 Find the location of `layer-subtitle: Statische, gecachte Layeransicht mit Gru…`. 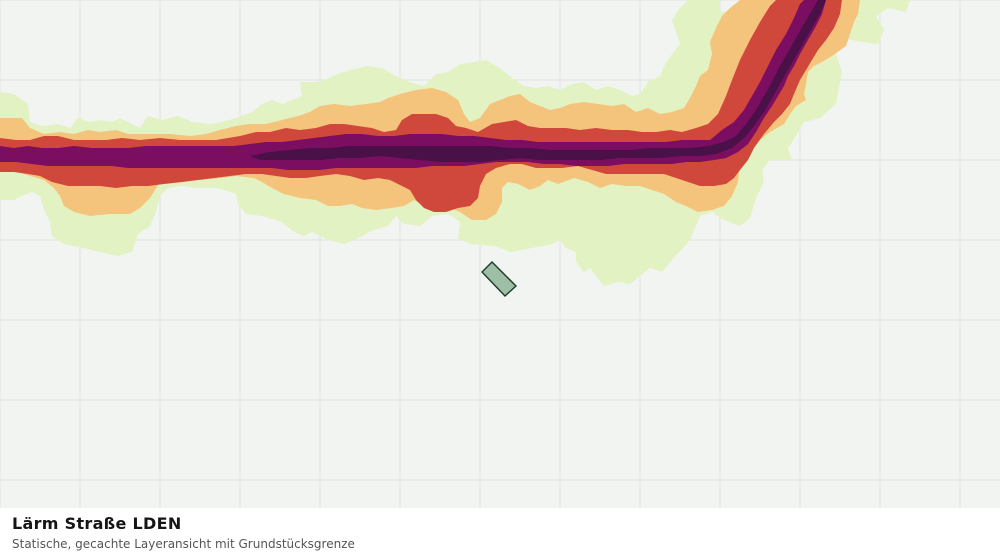

layer-subtitle: Statische, gecachte Layeransicht mit Gru… is located at coordinates (183, 544).